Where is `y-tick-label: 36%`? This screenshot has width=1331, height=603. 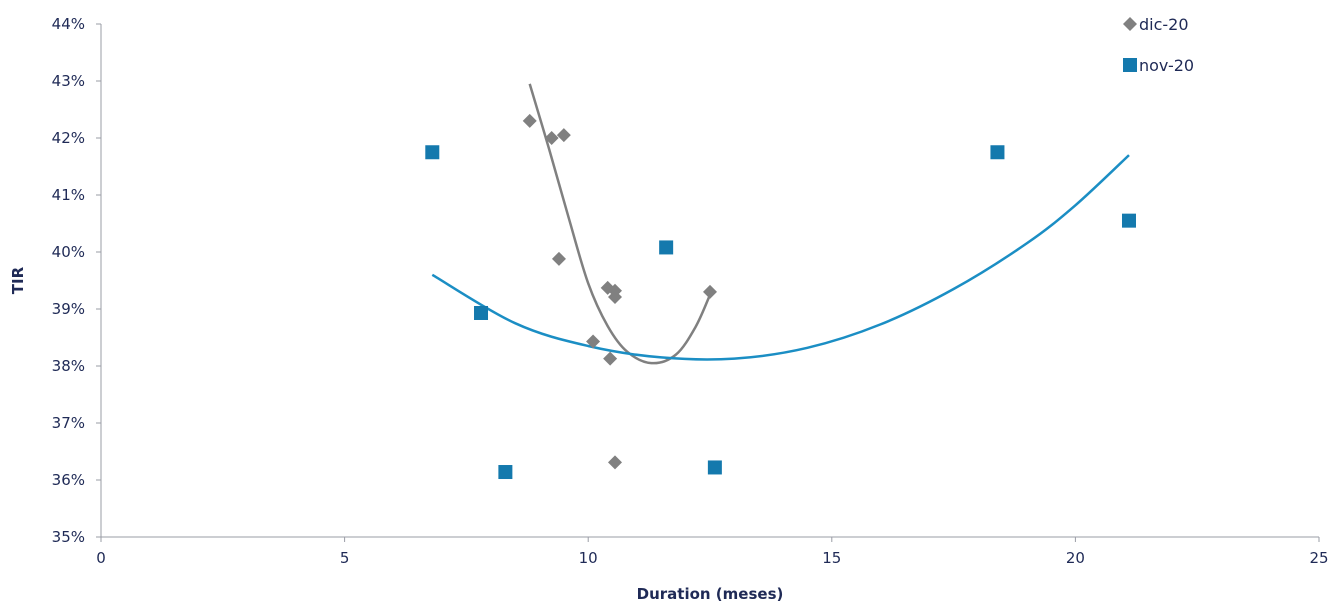
y-tick-label: 36% is located at coordinates (68, 480).